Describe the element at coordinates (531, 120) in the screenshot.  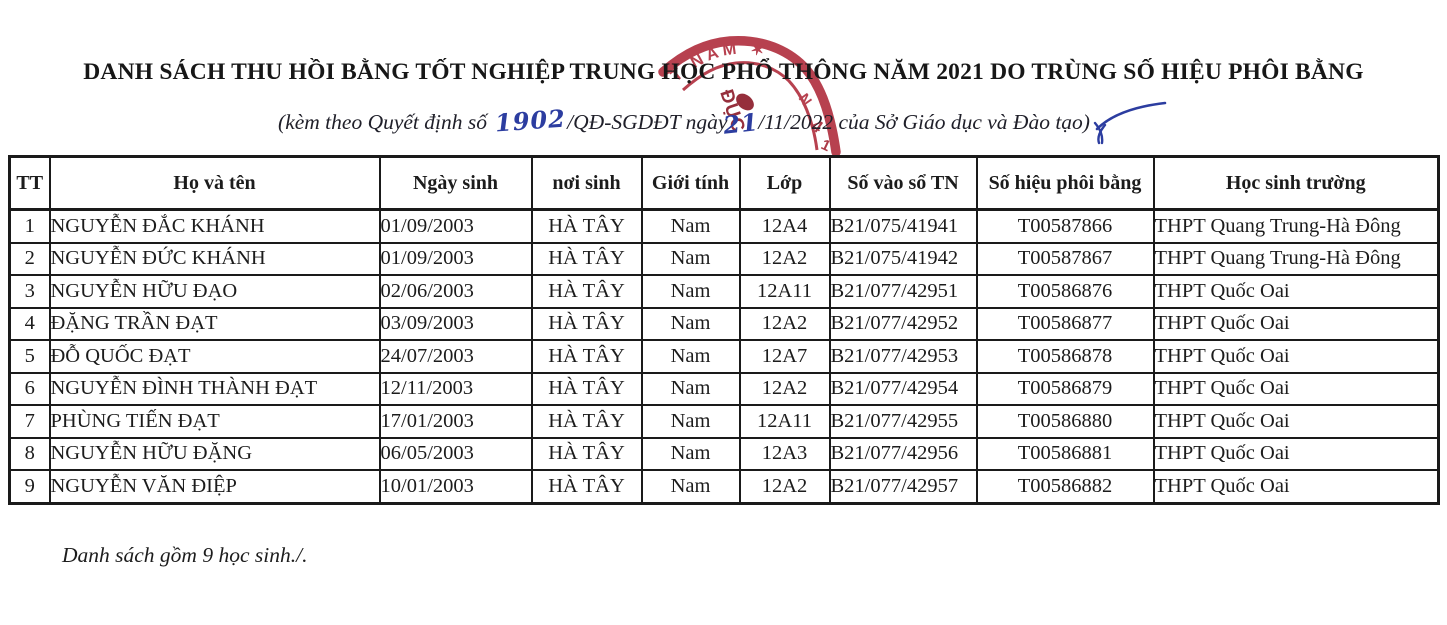
I see `handwritten-decision-number: 1902` at that location.